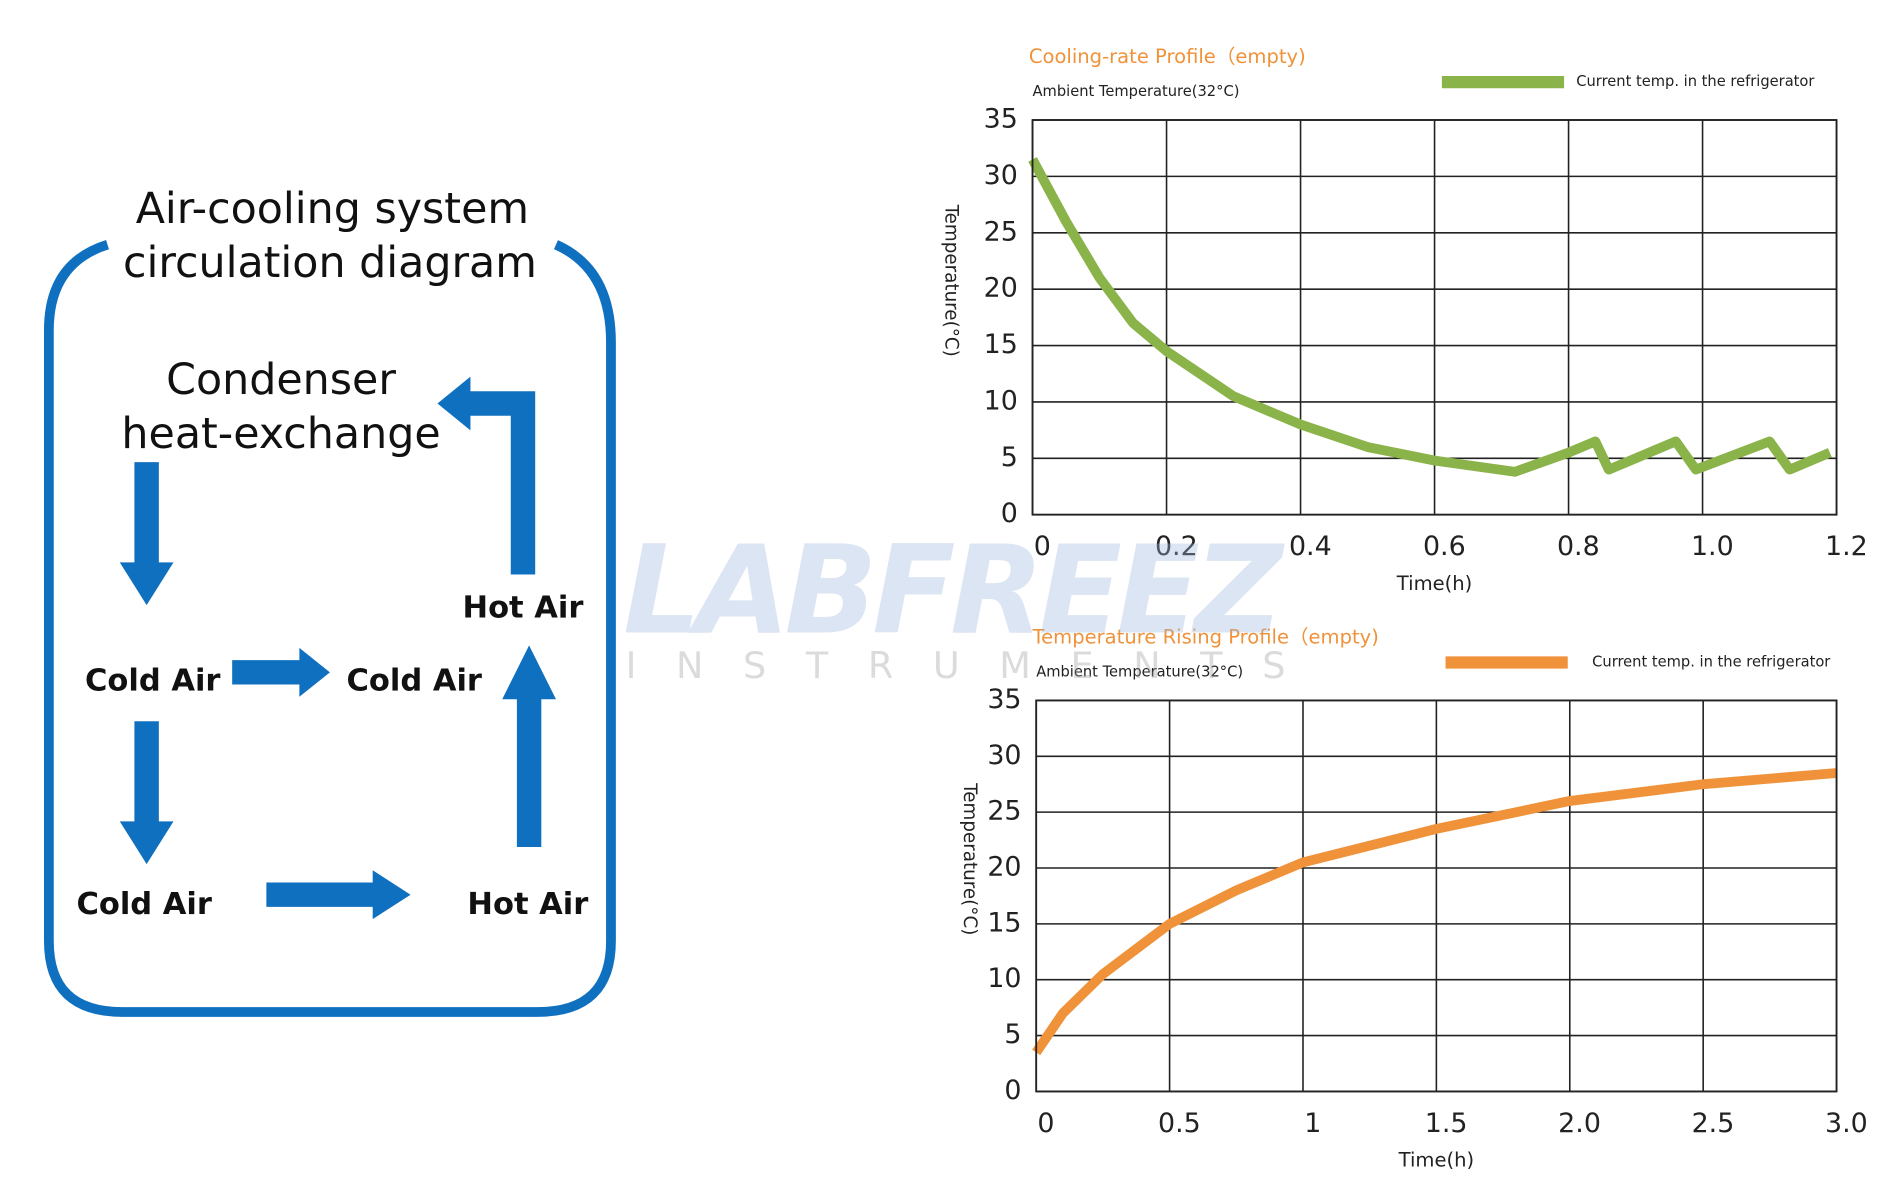 This screenshot has height=1198, width=1894. Describe the element at coordinates (1846, 1123) in the screenshot. I see `x-tick-label: 3.0` at that location.